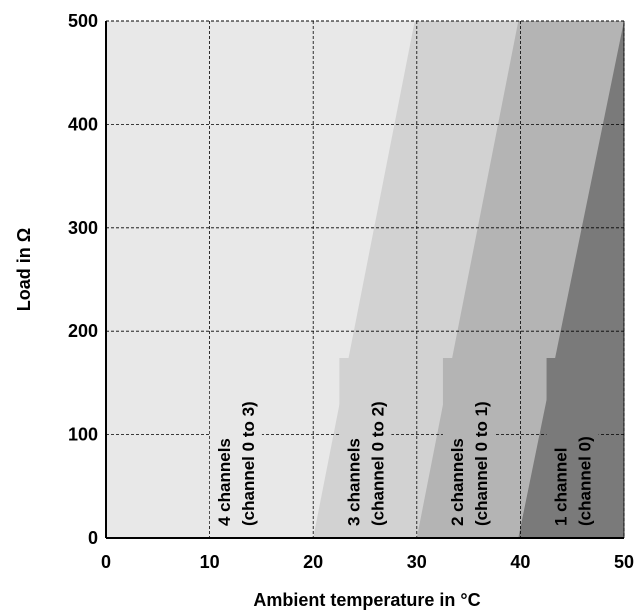 Image resolution: width=641 pixels, height=615 pixels. What do you see at coordinates (83, 21) in the screenshot?
I see `y-tick-label: 500` at bounding box center [83, 21].